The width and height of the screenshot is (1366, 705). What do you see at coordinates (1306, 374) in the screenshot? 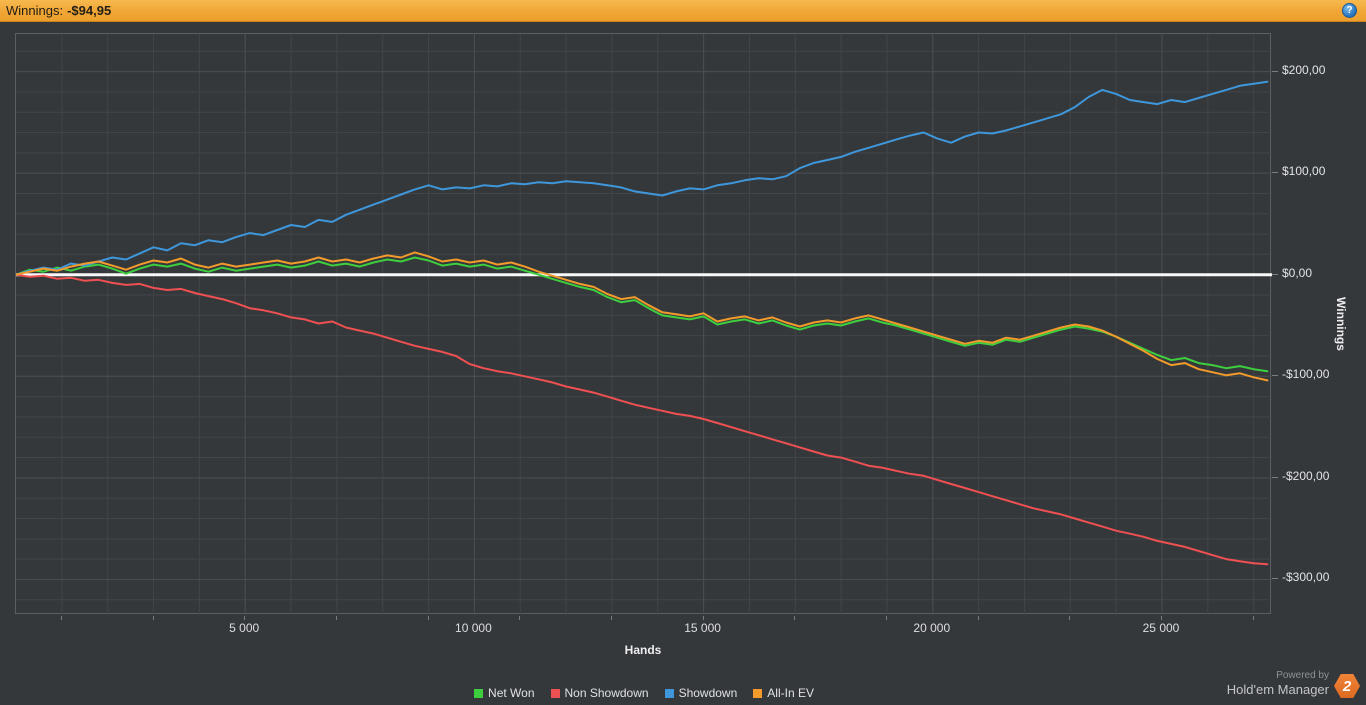
I see `y-tick-label: -$100,00` at bounding box center [1306, 374].